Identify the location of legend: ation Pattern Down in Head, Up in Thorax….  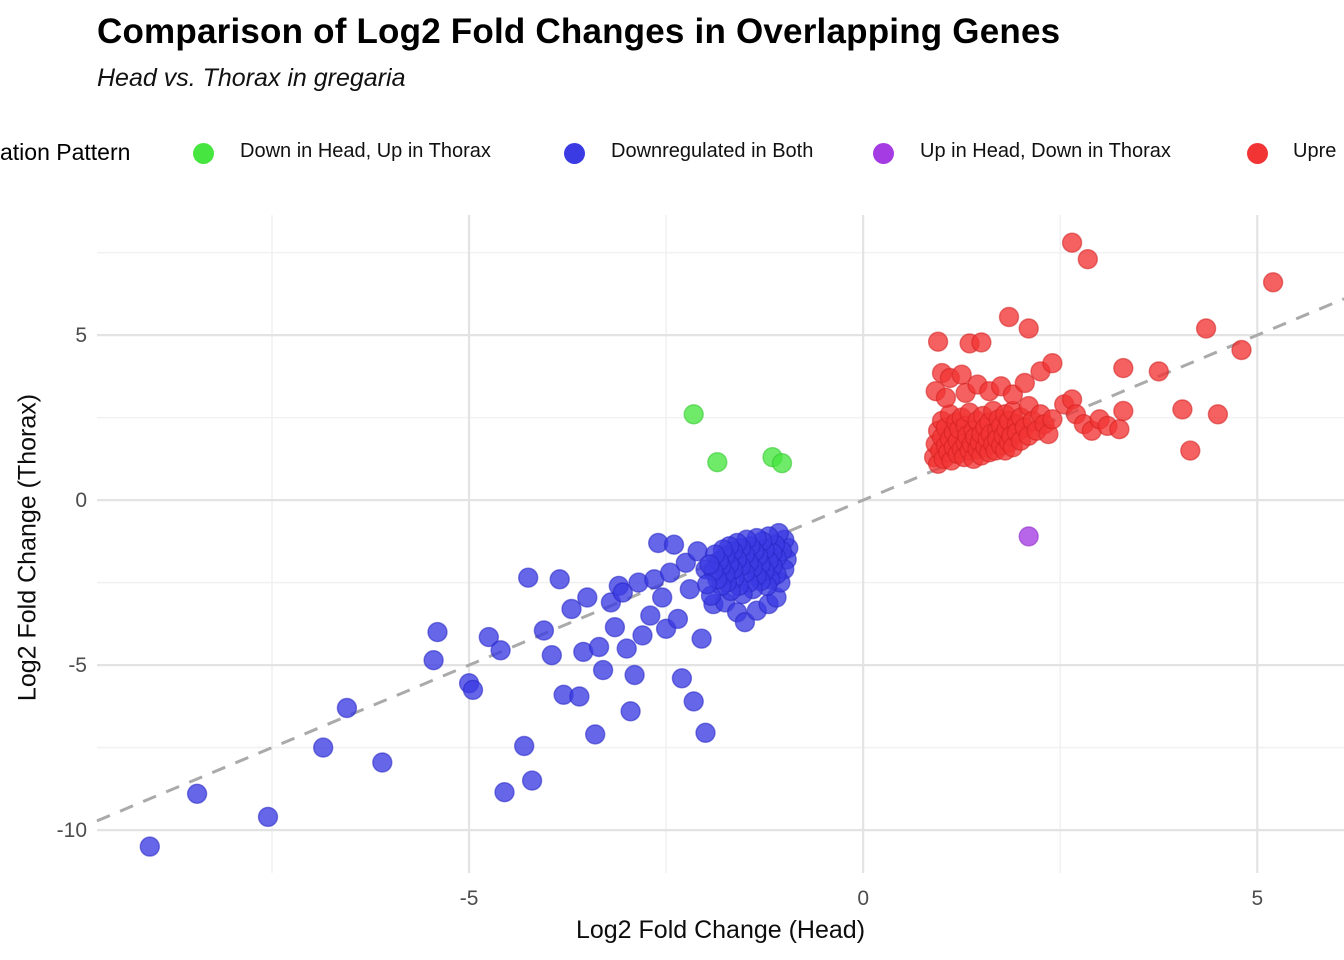
(672, 153).